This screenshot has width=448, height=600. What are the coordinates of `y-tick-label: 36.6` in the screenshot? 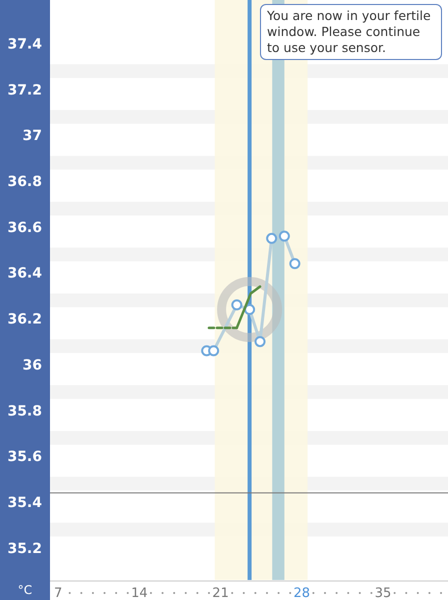 It's located at (24, 228).